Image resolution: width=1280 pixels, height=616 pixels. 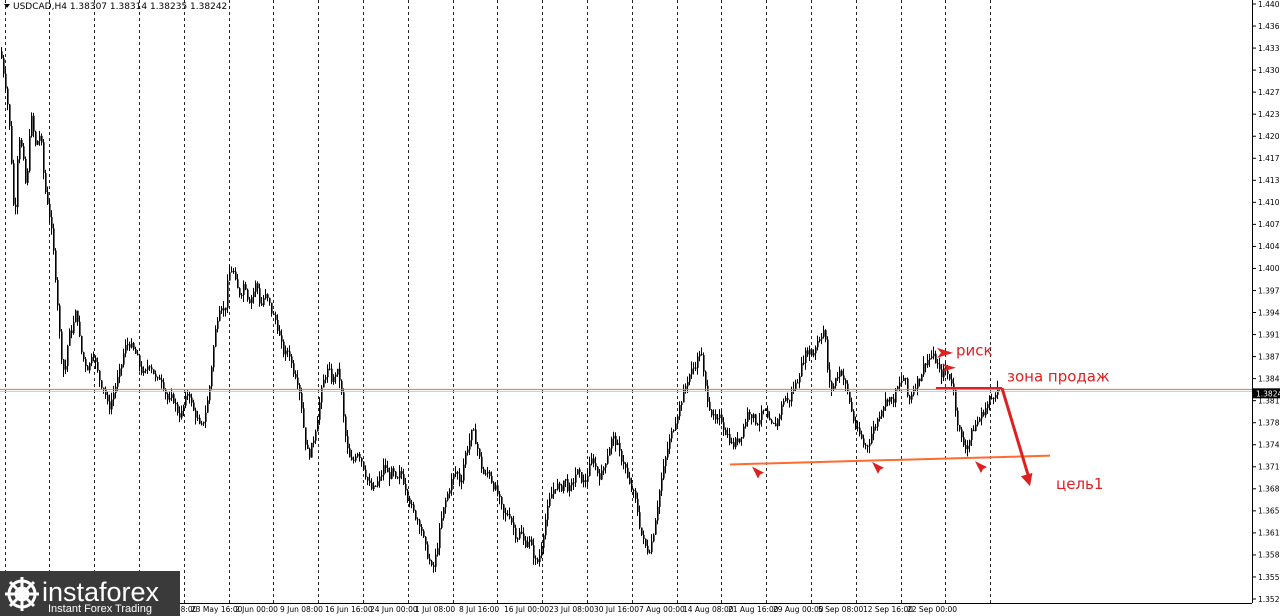 What do you see at coordinates (301, 609) in the screenshot?
I see `time-tick-label: 9 Jun 08:00` at bounding box center [301, 609].